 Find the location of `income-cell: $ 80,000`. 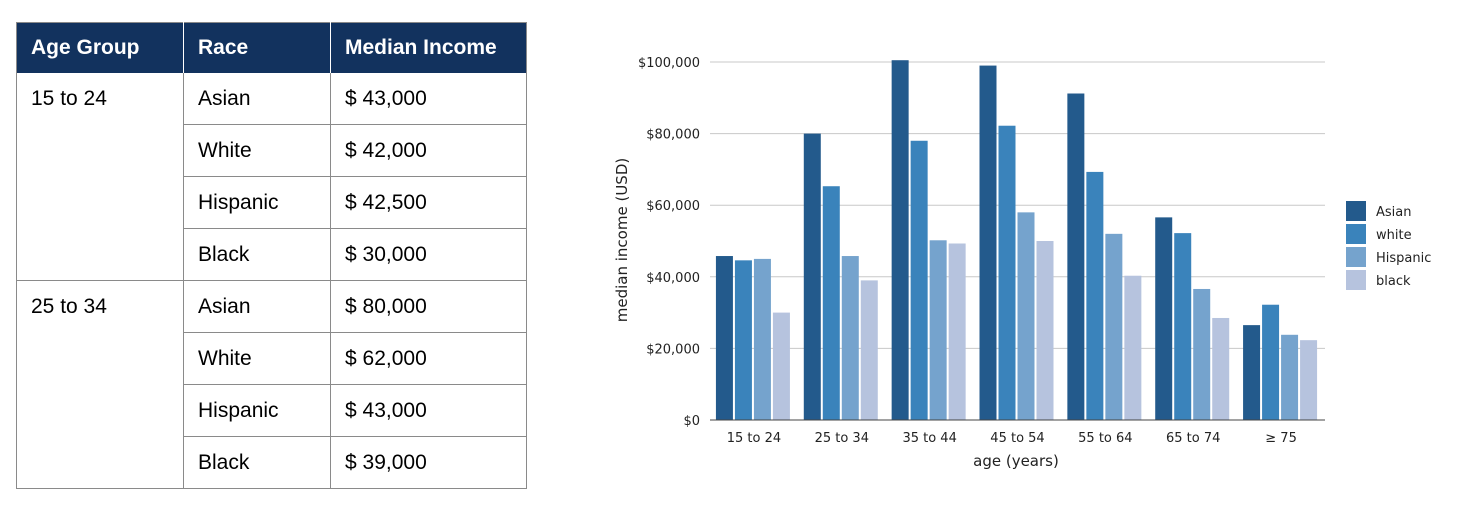

income-cell: $ 80,000 is located at coordinates (428, 306).